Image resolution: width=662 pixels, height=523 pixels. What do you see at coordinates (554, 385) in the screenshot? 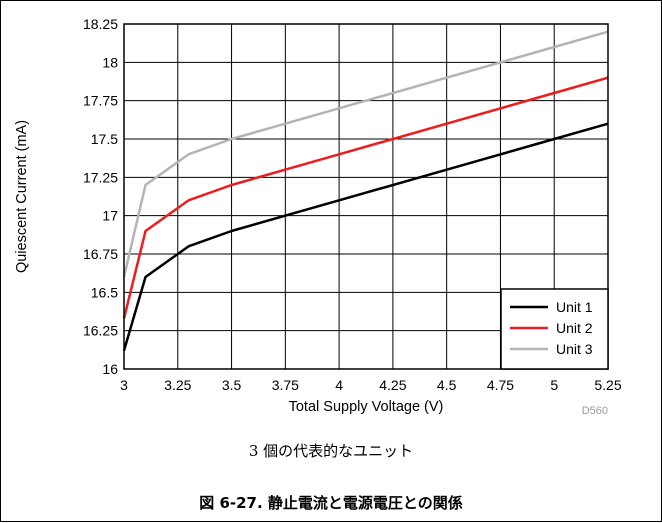
I see `x-tick-label: 5` at bounding box center [554, 385].